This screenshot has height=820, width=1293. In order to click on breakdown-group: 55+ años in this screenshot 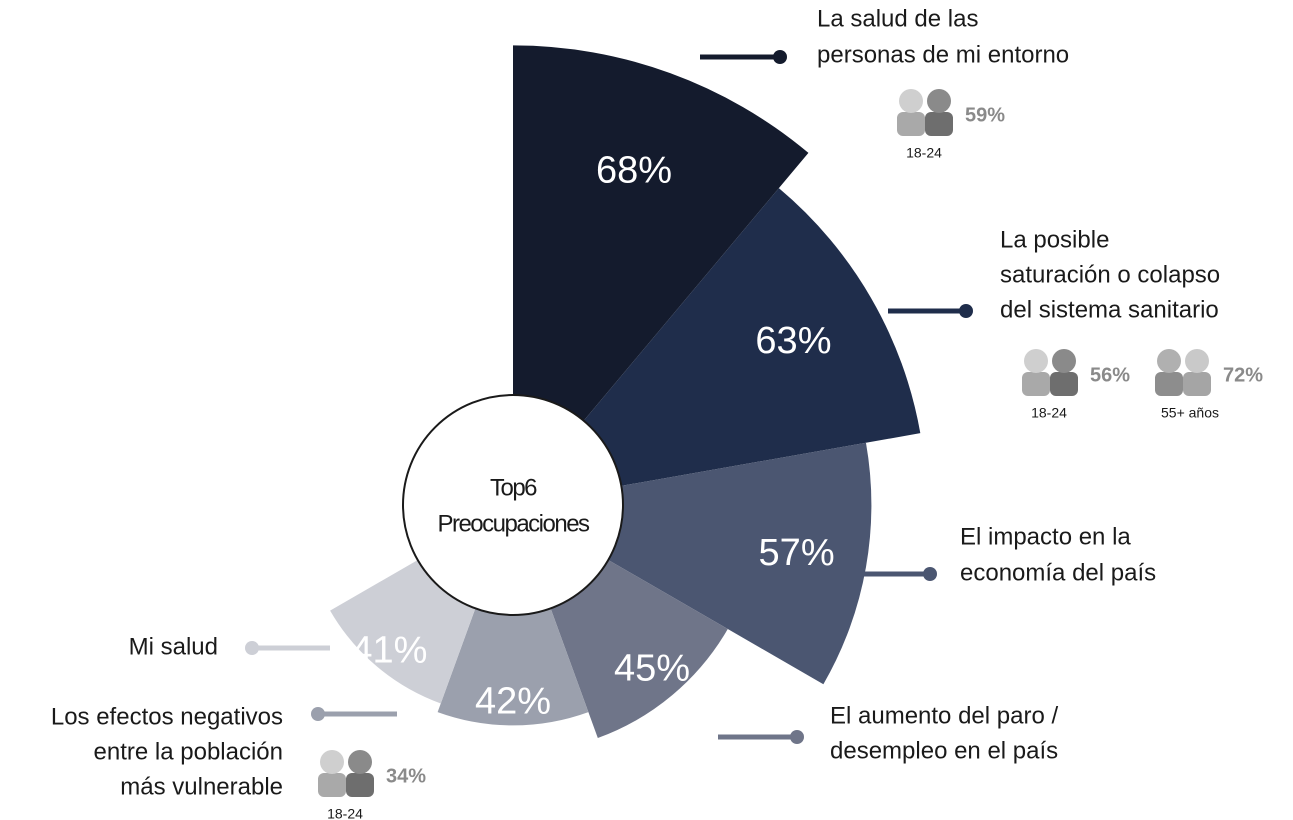, I will do `click(1190, 413)`.